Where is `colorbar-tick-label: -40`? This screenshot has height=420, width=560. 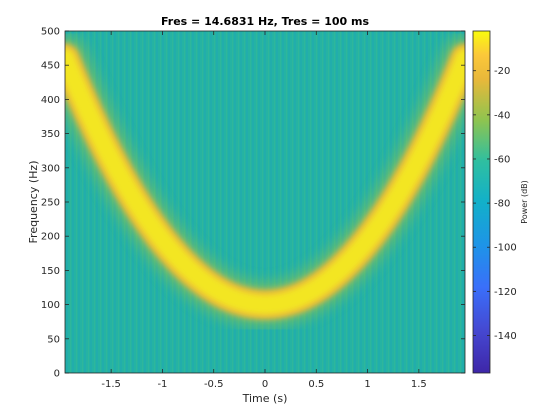 colorbar-tick-label: -40 is located at coordinates (502, 115).